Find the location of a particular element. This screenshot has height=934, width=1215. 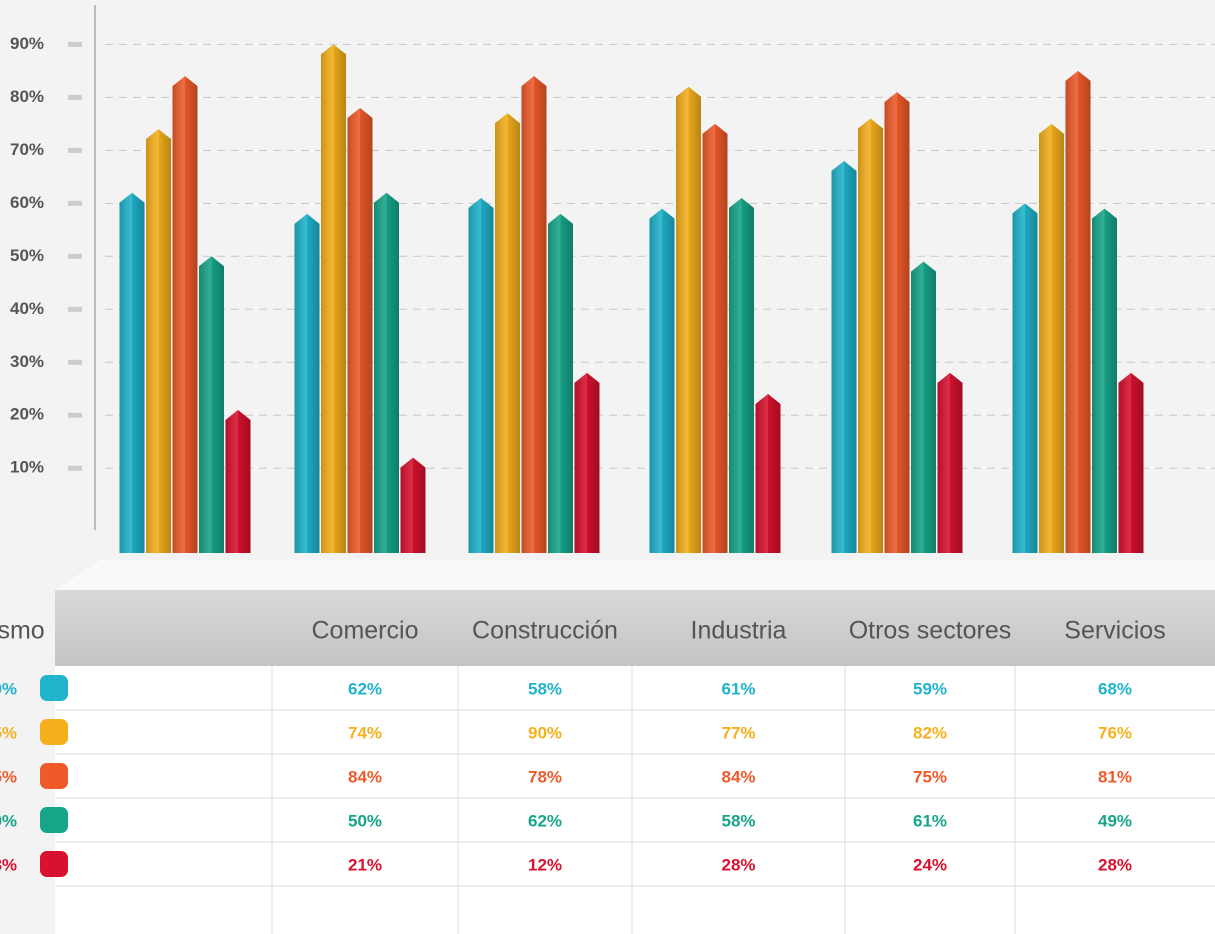

value-label: 68% is located at coordinates (1115, 688).